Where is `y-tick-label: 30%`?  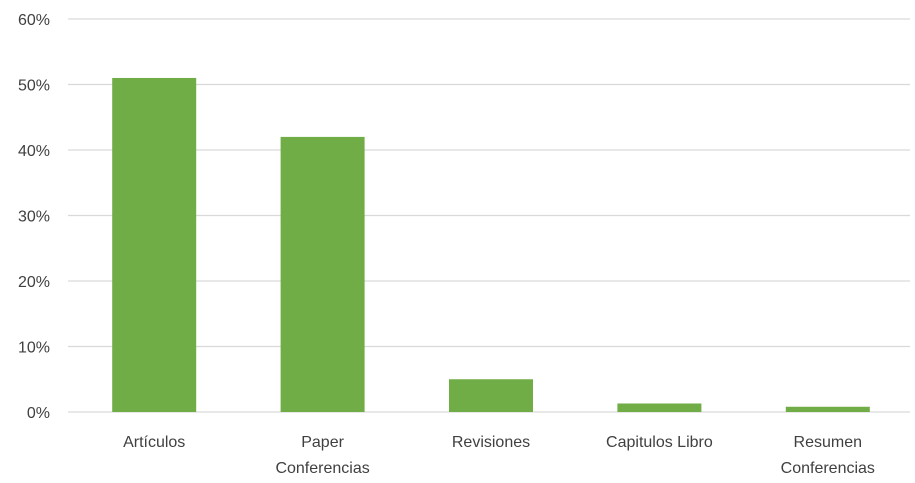
y-tick-label: 30% is located at coordinates (34, 217).